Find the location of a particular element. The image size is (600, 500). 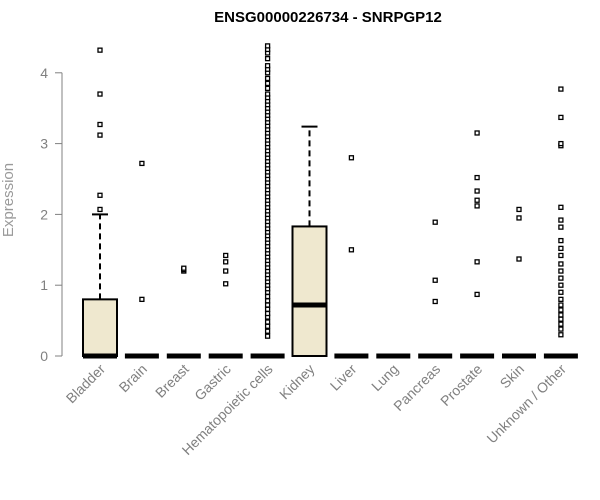

x-tick-label: Breast is located at coordinates (172, 381).